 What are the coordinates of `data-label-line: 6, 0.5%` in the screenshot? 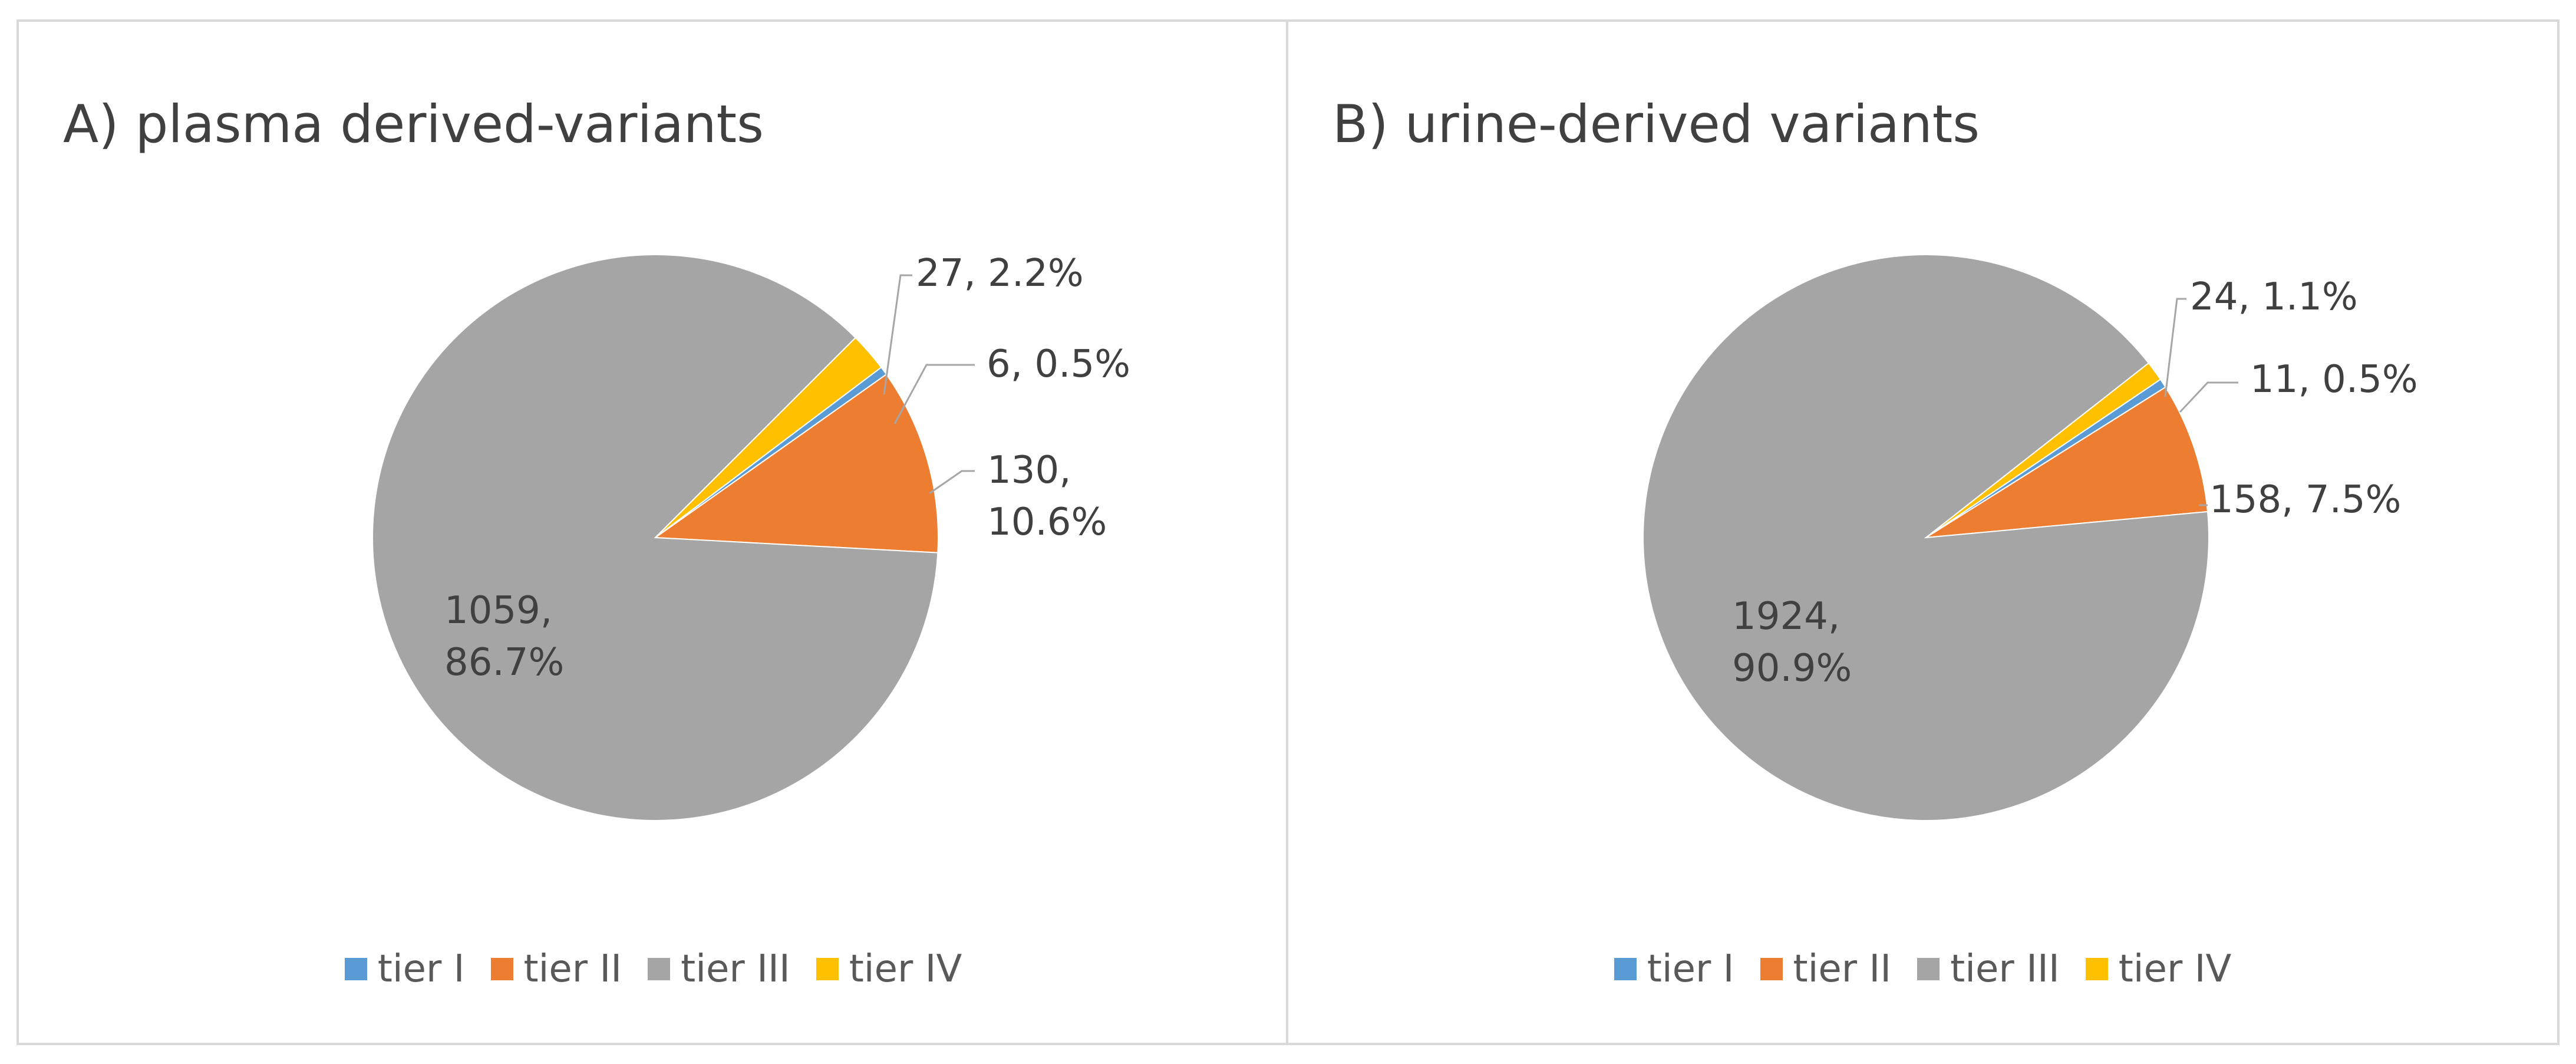 It's located at (1059, 364).